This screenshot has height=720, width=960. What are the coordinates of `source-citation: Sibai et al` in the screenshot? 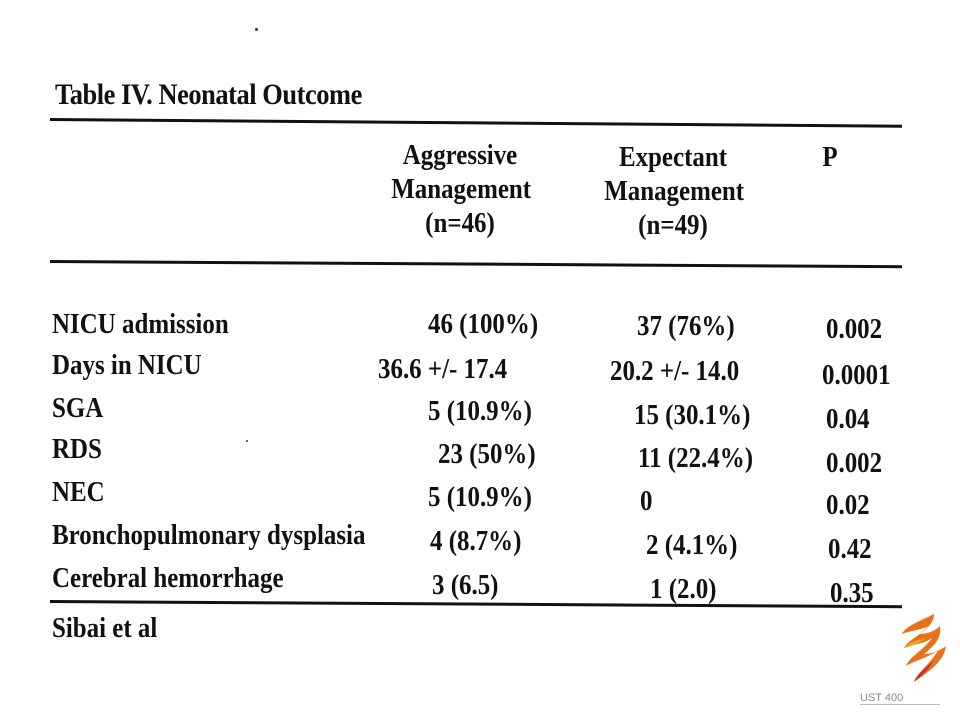 It's located at (105, 628).